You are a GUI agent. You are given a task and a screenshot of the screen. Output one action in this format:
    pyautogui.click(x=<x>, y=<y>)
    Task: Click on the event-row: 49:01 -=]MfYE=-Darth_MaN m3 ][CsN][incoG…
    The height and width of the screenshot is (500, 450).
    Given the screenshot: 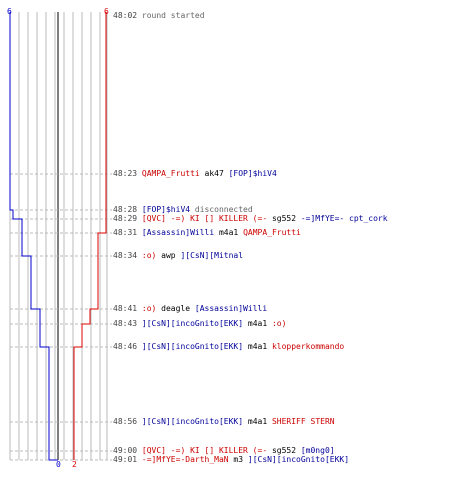 What is the action you would take?
    pyautogui.click(x=231, y=460)
    